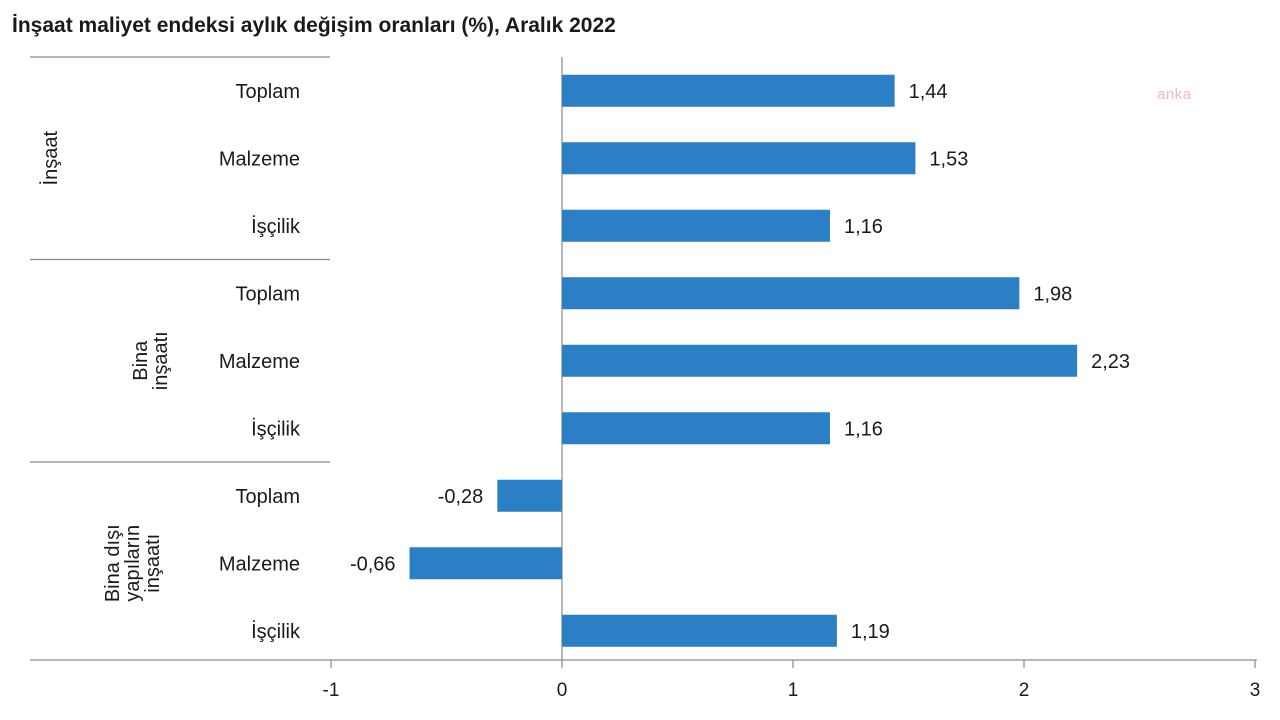  I want to click on x-tick-label: -1, so click(331, 690).